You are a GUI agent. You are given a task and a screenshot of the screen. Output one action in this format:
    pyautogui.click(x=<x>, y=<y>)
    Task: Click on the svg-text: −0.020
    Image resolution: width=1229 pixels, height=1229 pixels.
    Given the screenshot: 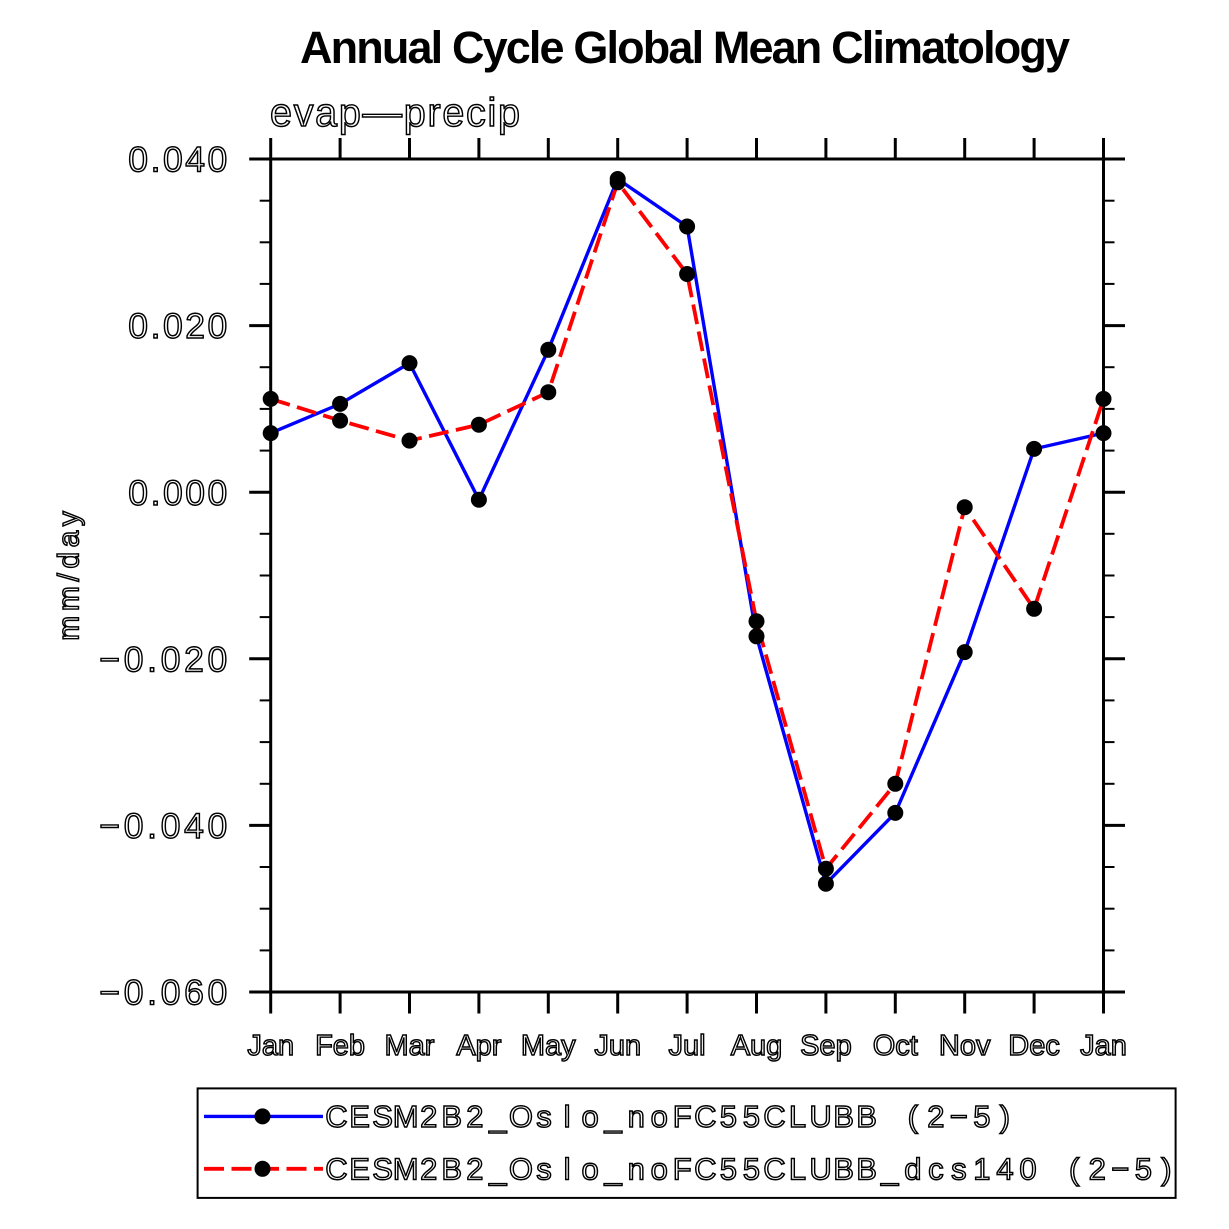 What is the action you would take?
    pyautogui.click(x=163, y=659)
    